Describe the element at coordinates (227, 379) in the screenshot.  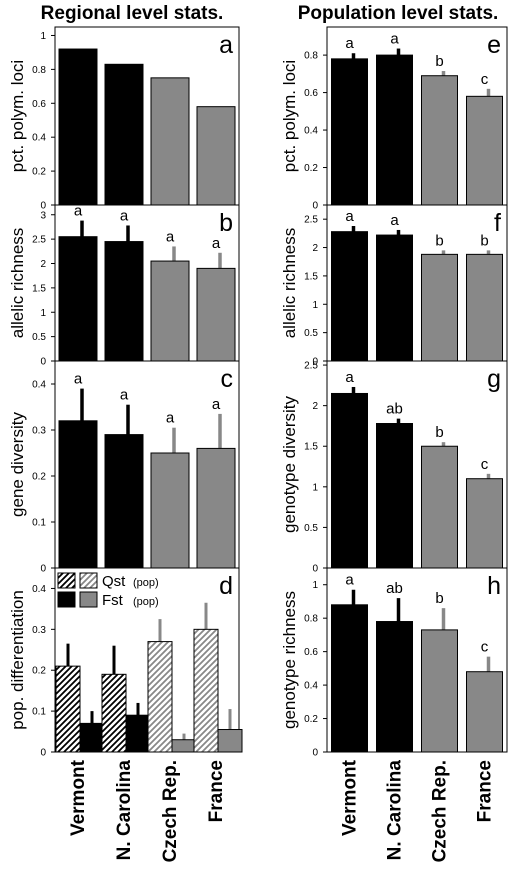
I see `panel-letter: c` at that location.